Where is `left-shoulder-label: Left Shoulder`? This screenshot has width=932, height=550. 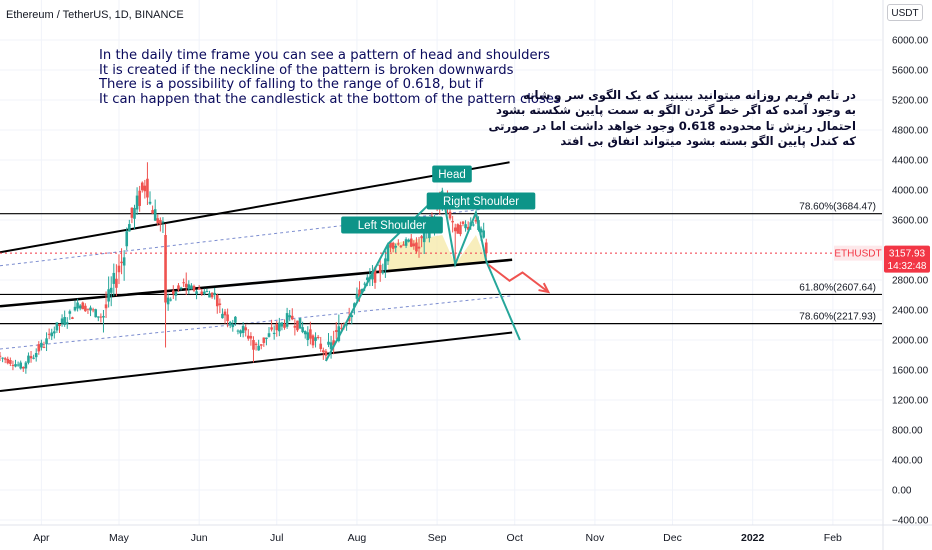
left-shoulder-label: Left Shoulder is located at coordinates (392, 226).